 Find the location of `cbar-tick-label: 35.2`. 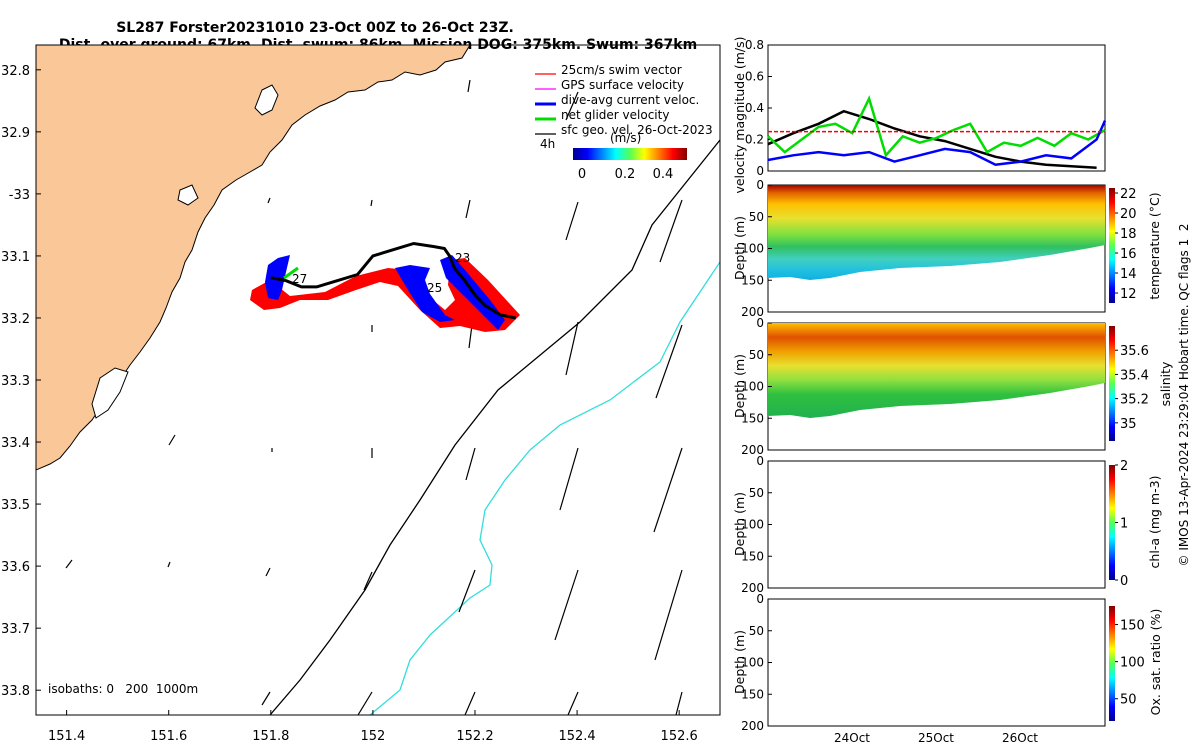

cbar-tick-label: 35.2 is located at coordinates (1134, 400).